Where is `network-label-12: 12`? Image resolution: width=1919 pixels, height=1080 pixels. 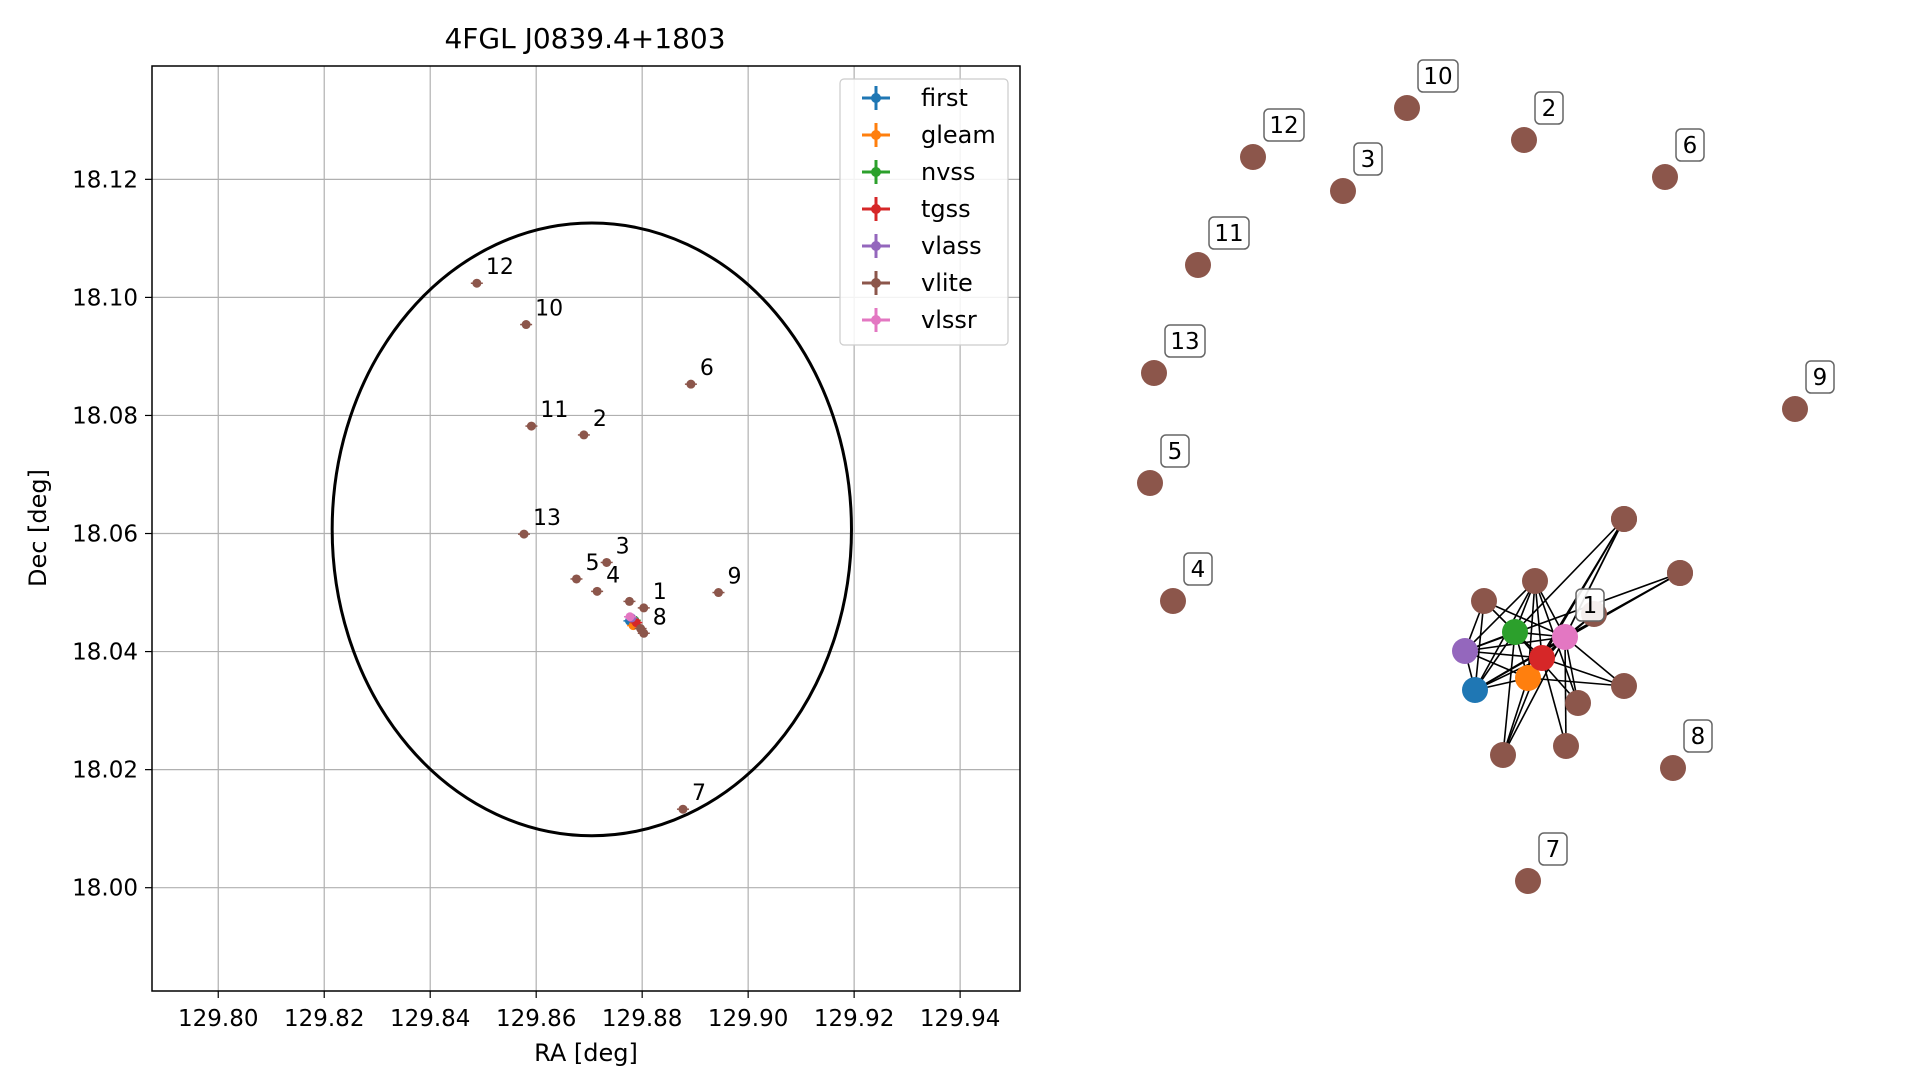 network-label-12: 12 is located at coordinates (1283, 126).